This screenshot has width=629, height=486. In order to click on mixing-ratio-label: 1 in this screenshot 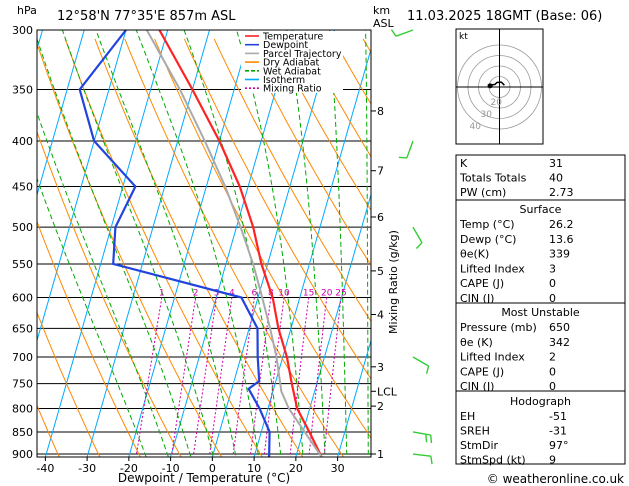, I will do `click(162, 294)`.